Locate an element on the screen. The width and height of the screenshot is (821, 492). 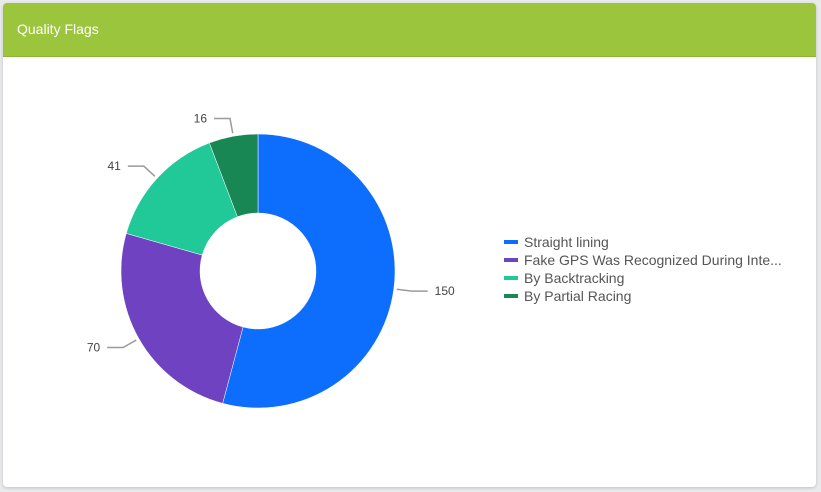
card-header: Quality Flags is located at coordinates (409, 30).